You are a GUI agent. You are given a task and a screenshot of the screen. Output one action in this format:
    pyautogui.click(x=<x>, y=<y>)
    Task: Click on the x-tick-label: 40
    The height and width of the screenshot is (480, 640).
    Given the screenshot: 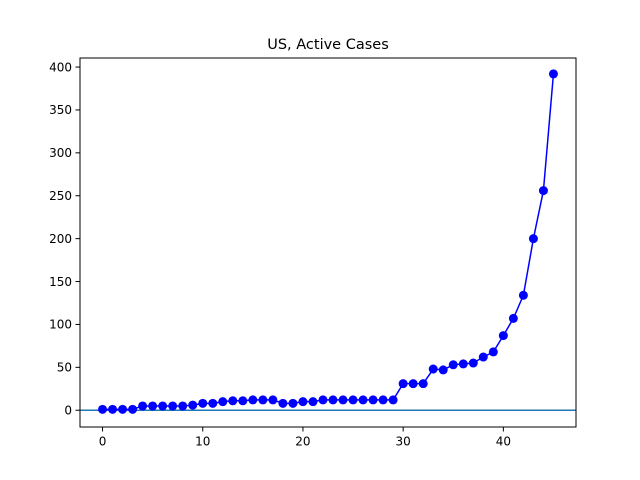 What is the action you would take?
    pyautogui.click(x=503, y=442)
    